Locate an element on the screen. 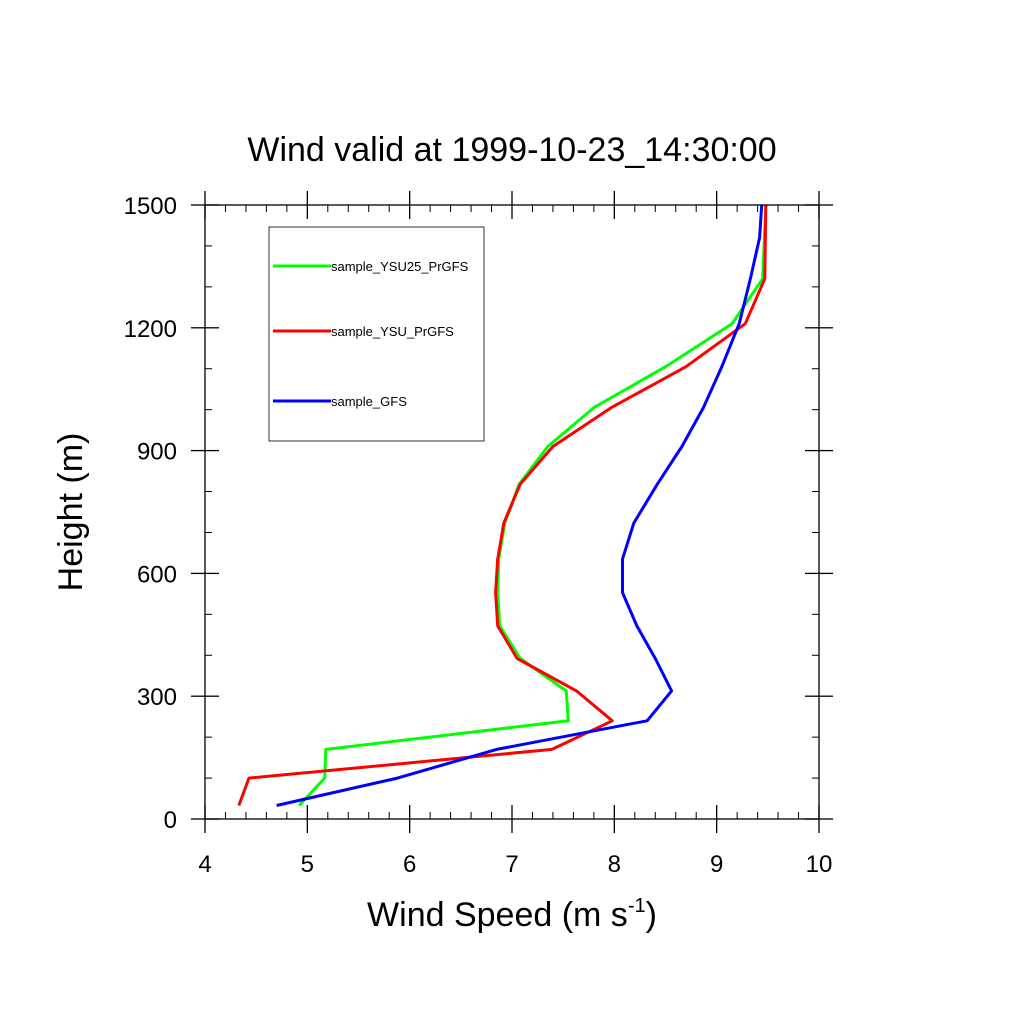  legend-label-3: sample_GFS is located at coordinates (369, 401).